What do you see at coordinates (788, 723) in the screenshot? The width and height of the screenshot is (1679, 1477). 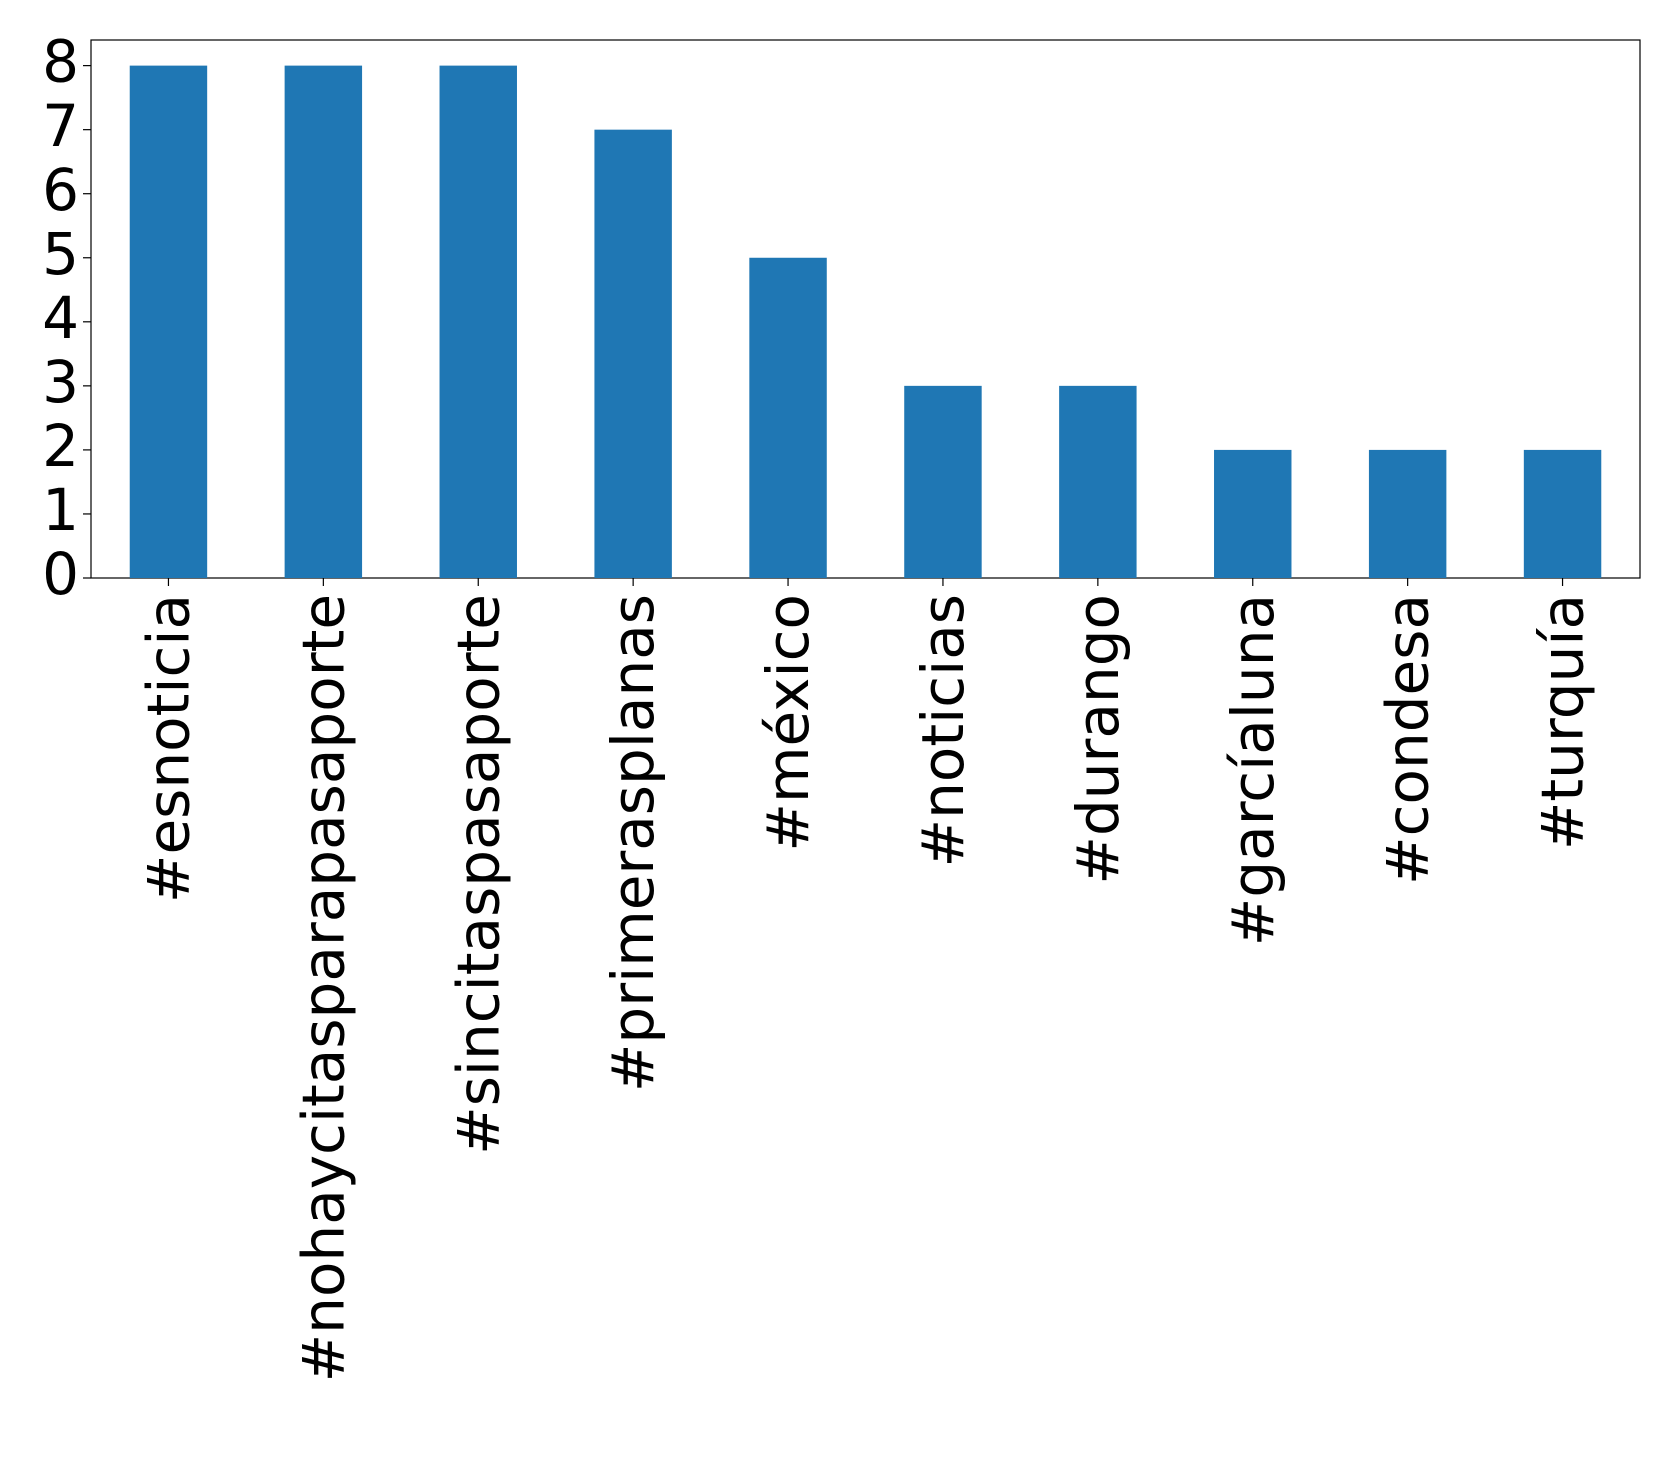 I see `x-tick-label: #méxico` at bounding box center [788, 723].